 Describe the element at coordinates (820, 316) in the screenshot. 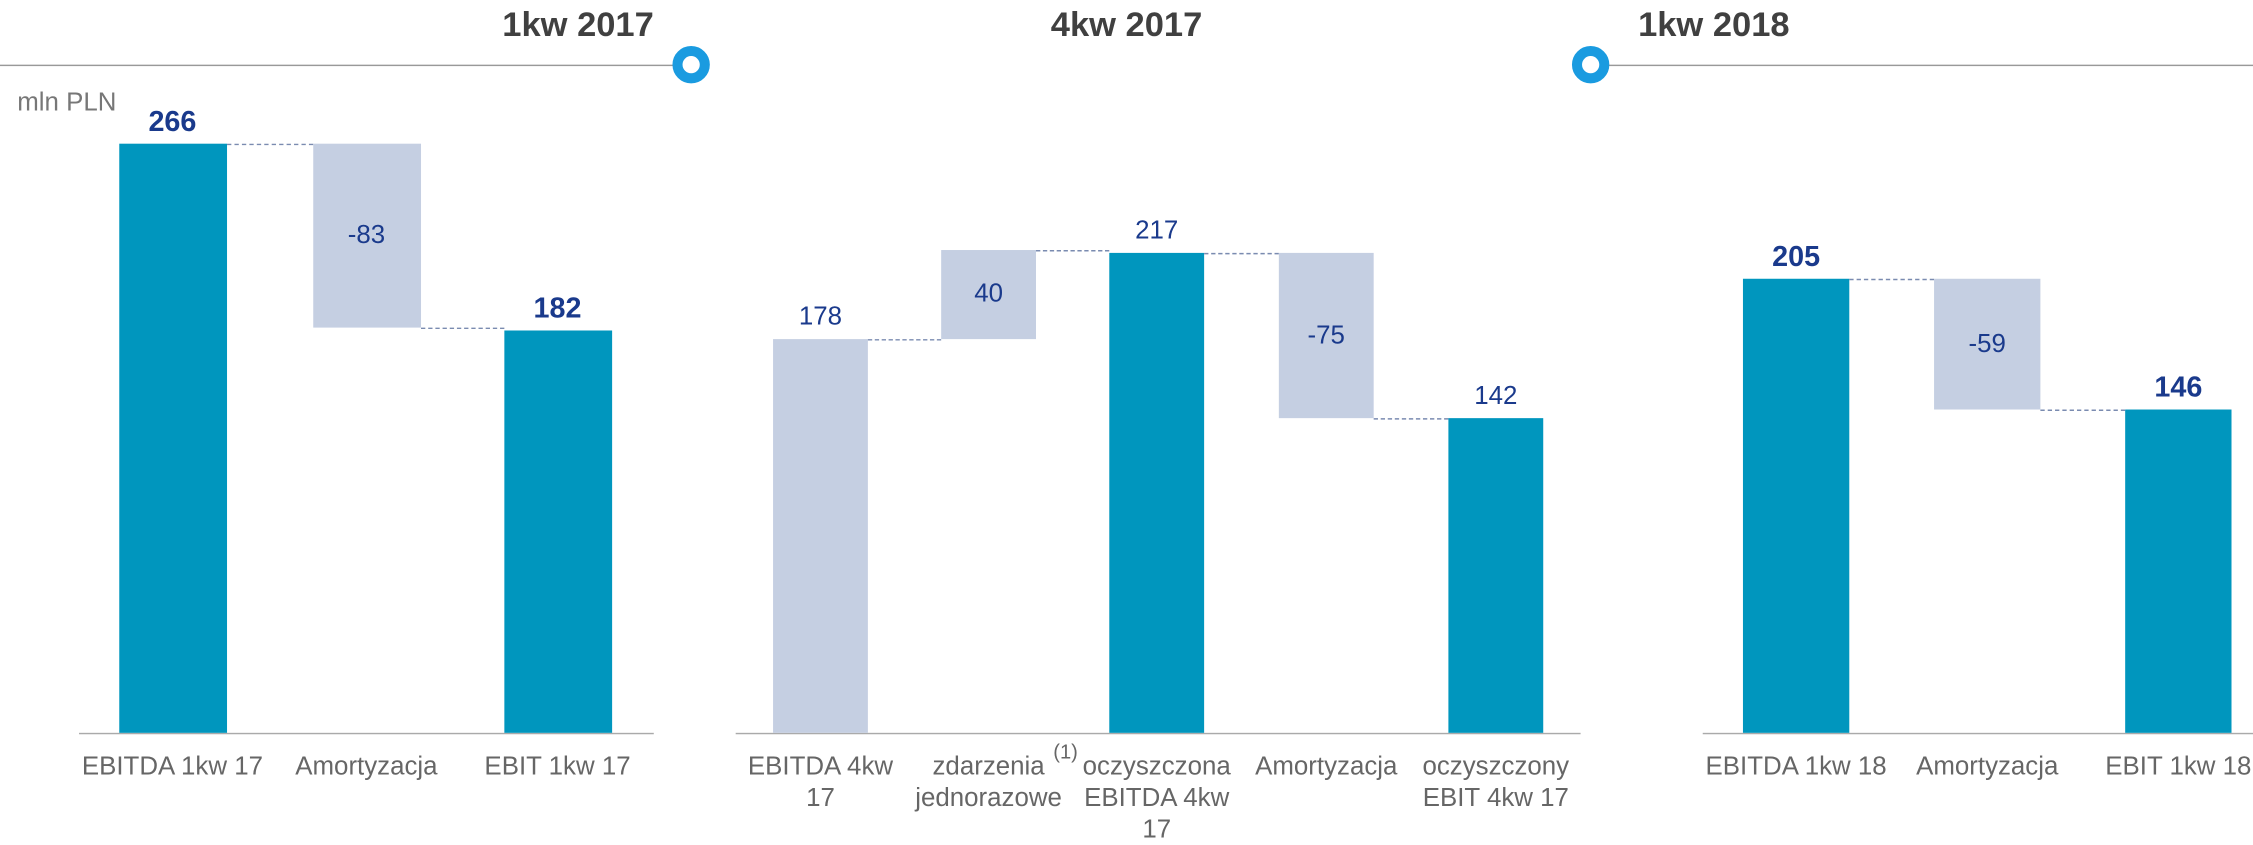

I see `value-label: 178` at that location.